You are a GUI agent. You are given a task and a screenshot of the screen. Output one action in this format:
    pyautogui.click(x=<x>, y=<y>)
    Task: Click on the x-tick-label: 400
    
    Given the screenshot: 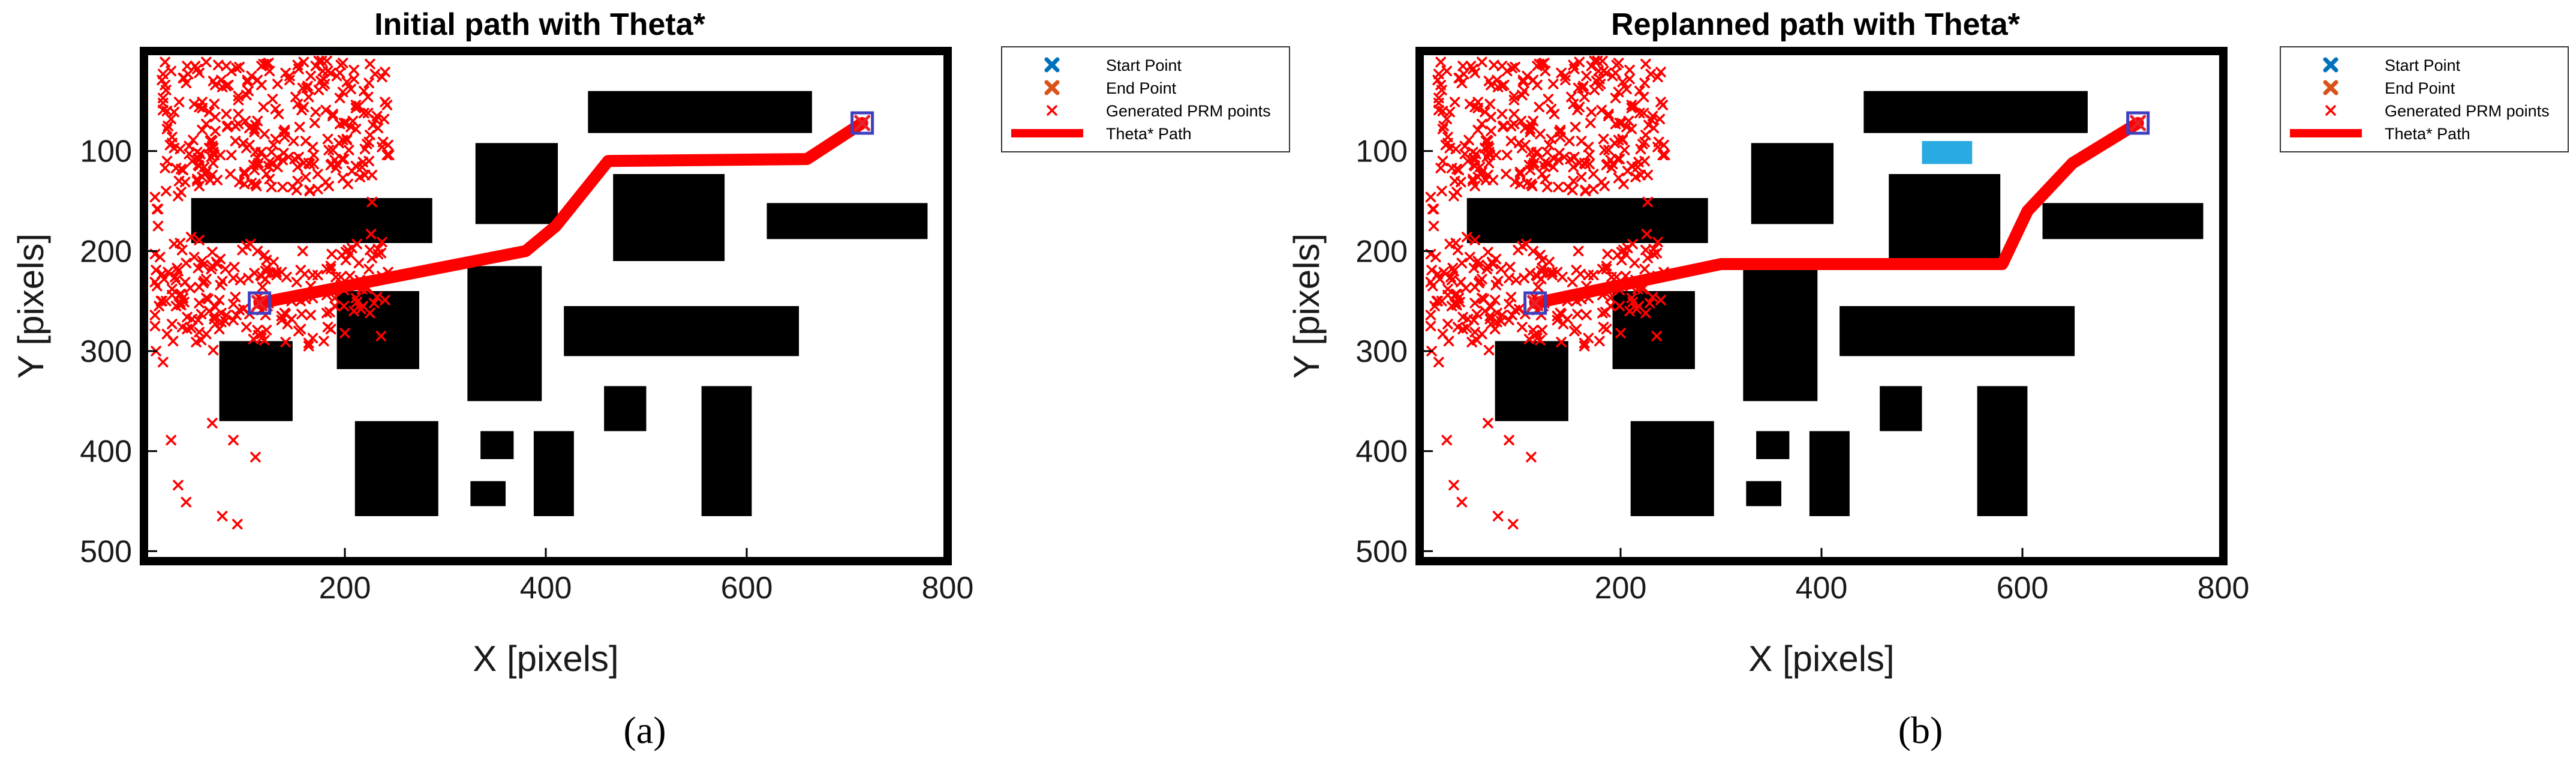 What is the action you would take?
    pyautogui.click(x=1822, y=588)
    